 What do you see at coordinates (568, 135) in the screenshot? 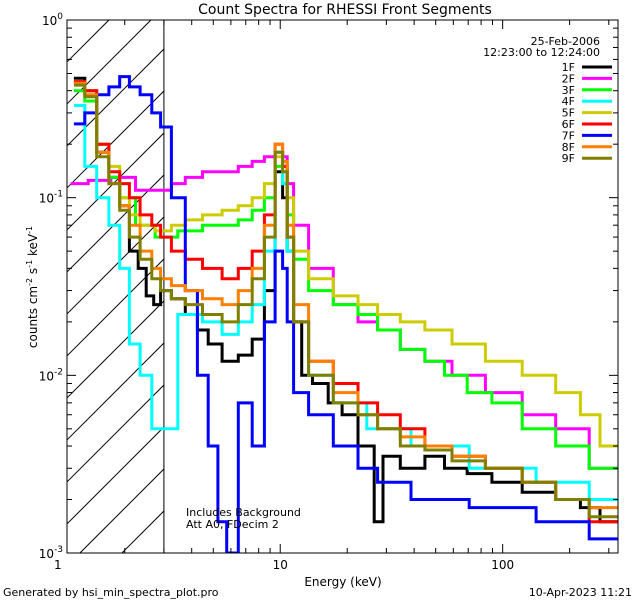
I see `legend-label-7F: 7F` at bounding box center [568, 135].